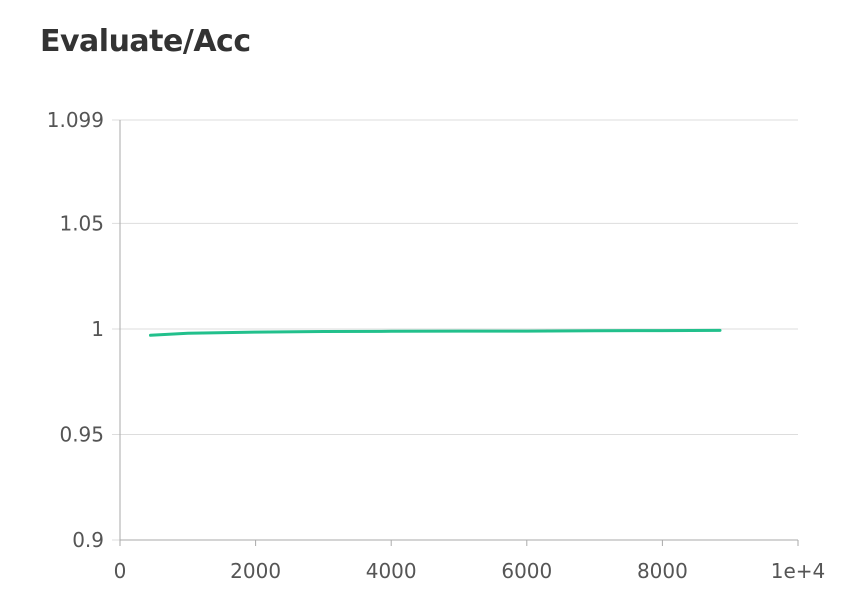 The height and width of the screenshot is (604, 858). I want to click on y-tick-labels: 1.099 1.05 1 0.95 0.9, so click(75, 330).